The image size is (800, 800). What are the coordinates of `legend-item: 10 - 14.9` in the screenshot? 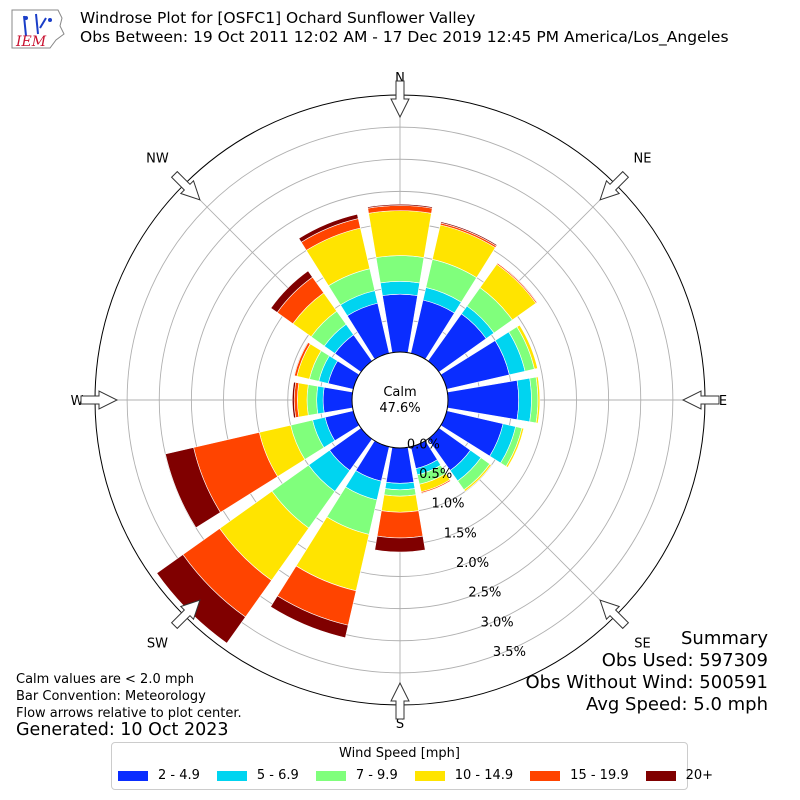 It's located at (464, 775).